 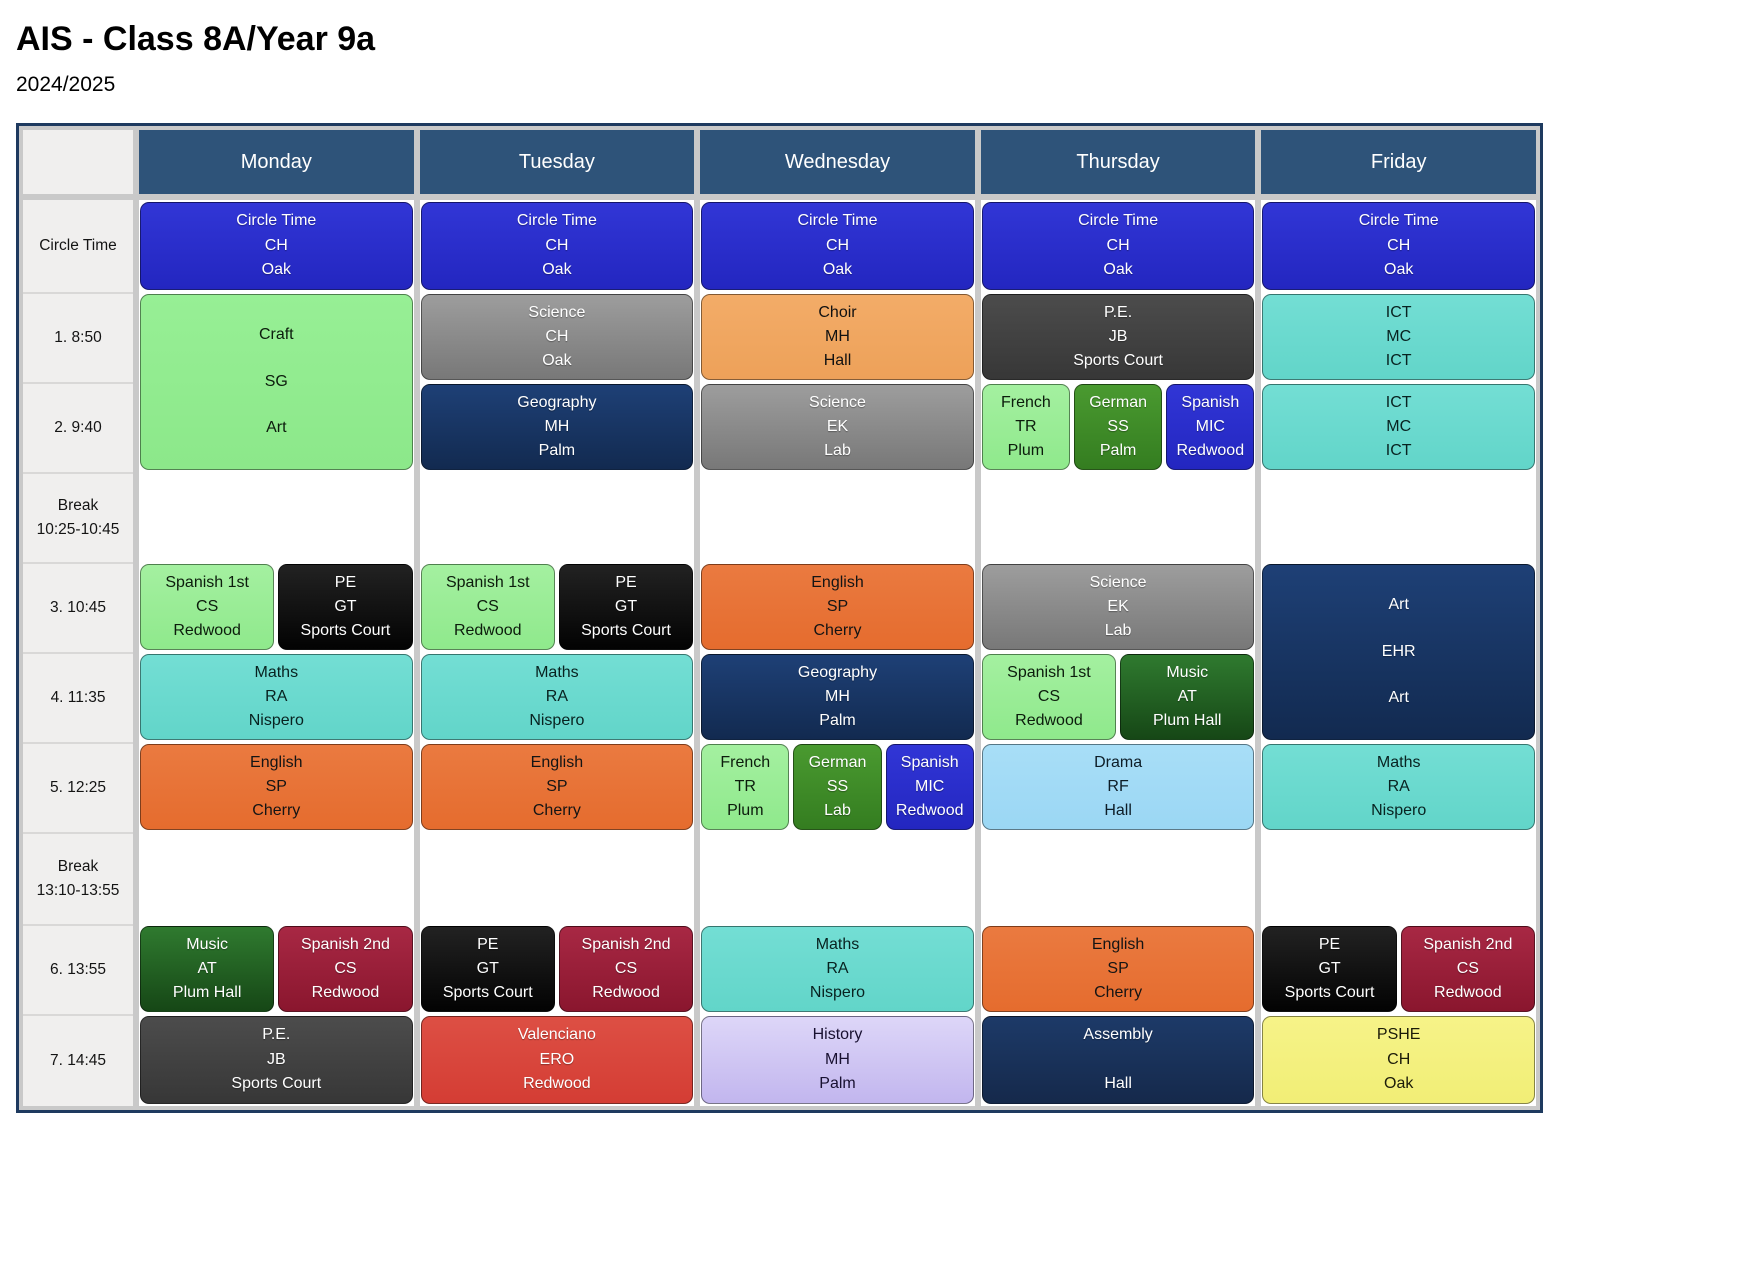 What do you see at coordinates (1398, 969) in the screenshot?
I see `timetable-cell-friday-row8: PE GT Sports Court Spanish 2nd CS Redwood` at bounding box center [1398, 969].